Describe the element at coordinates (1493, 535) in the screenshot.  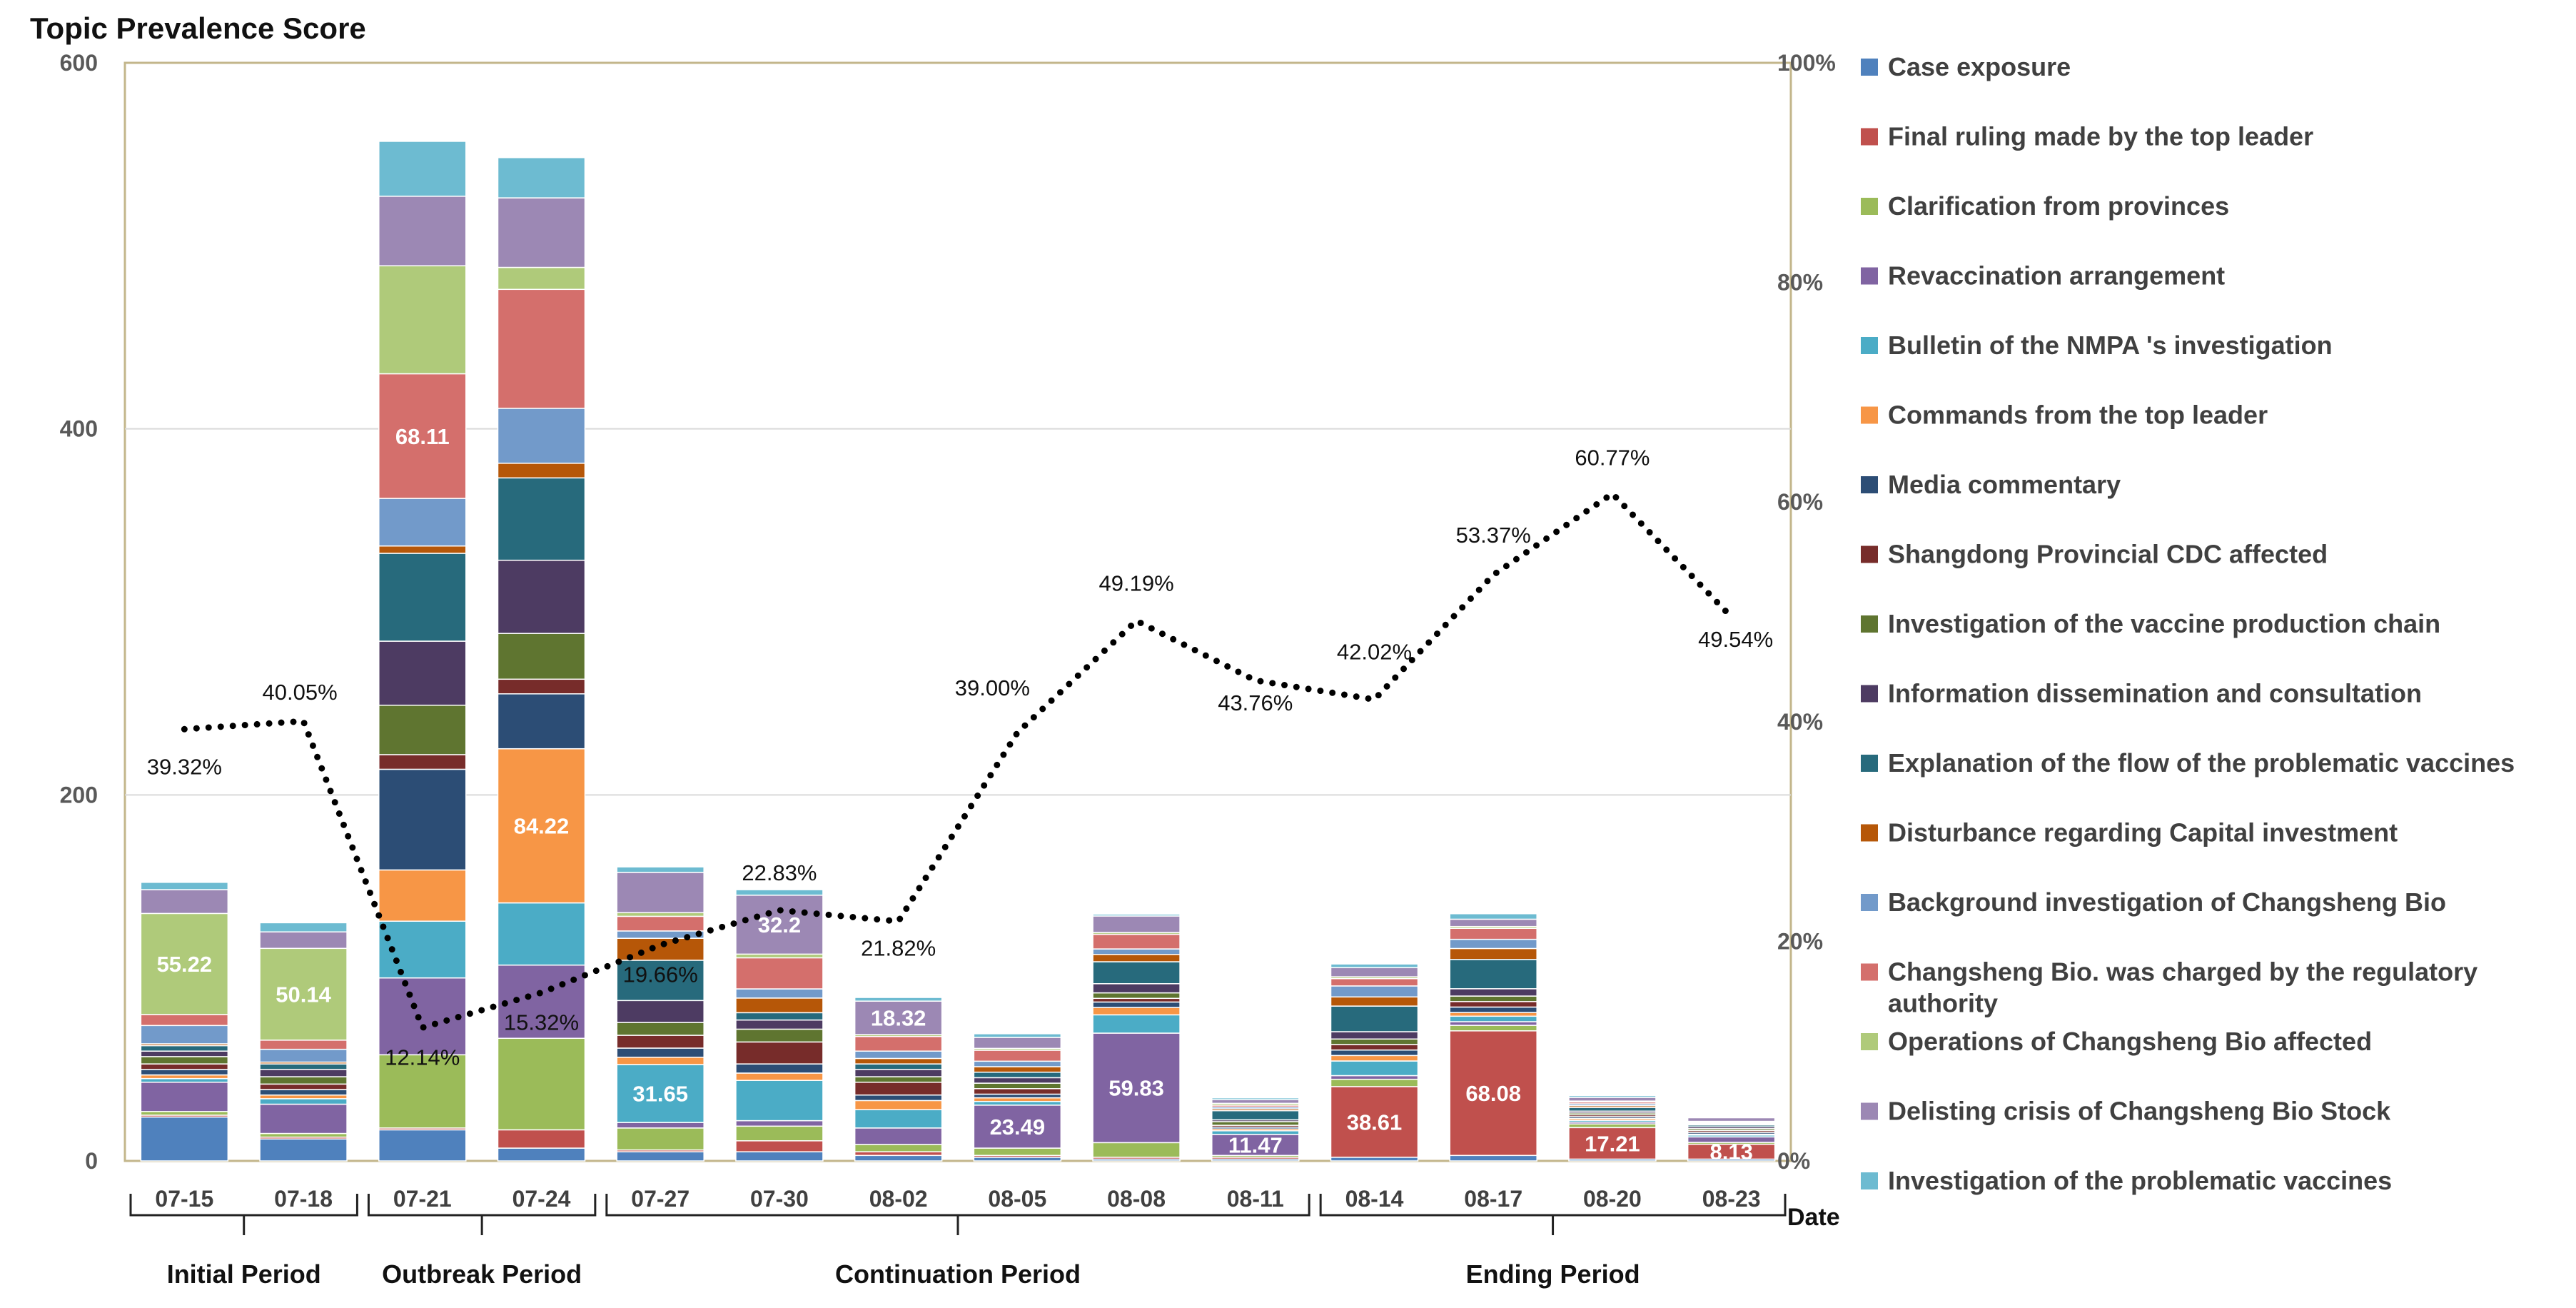
I see `line-point-label: 53.37%` at that location.